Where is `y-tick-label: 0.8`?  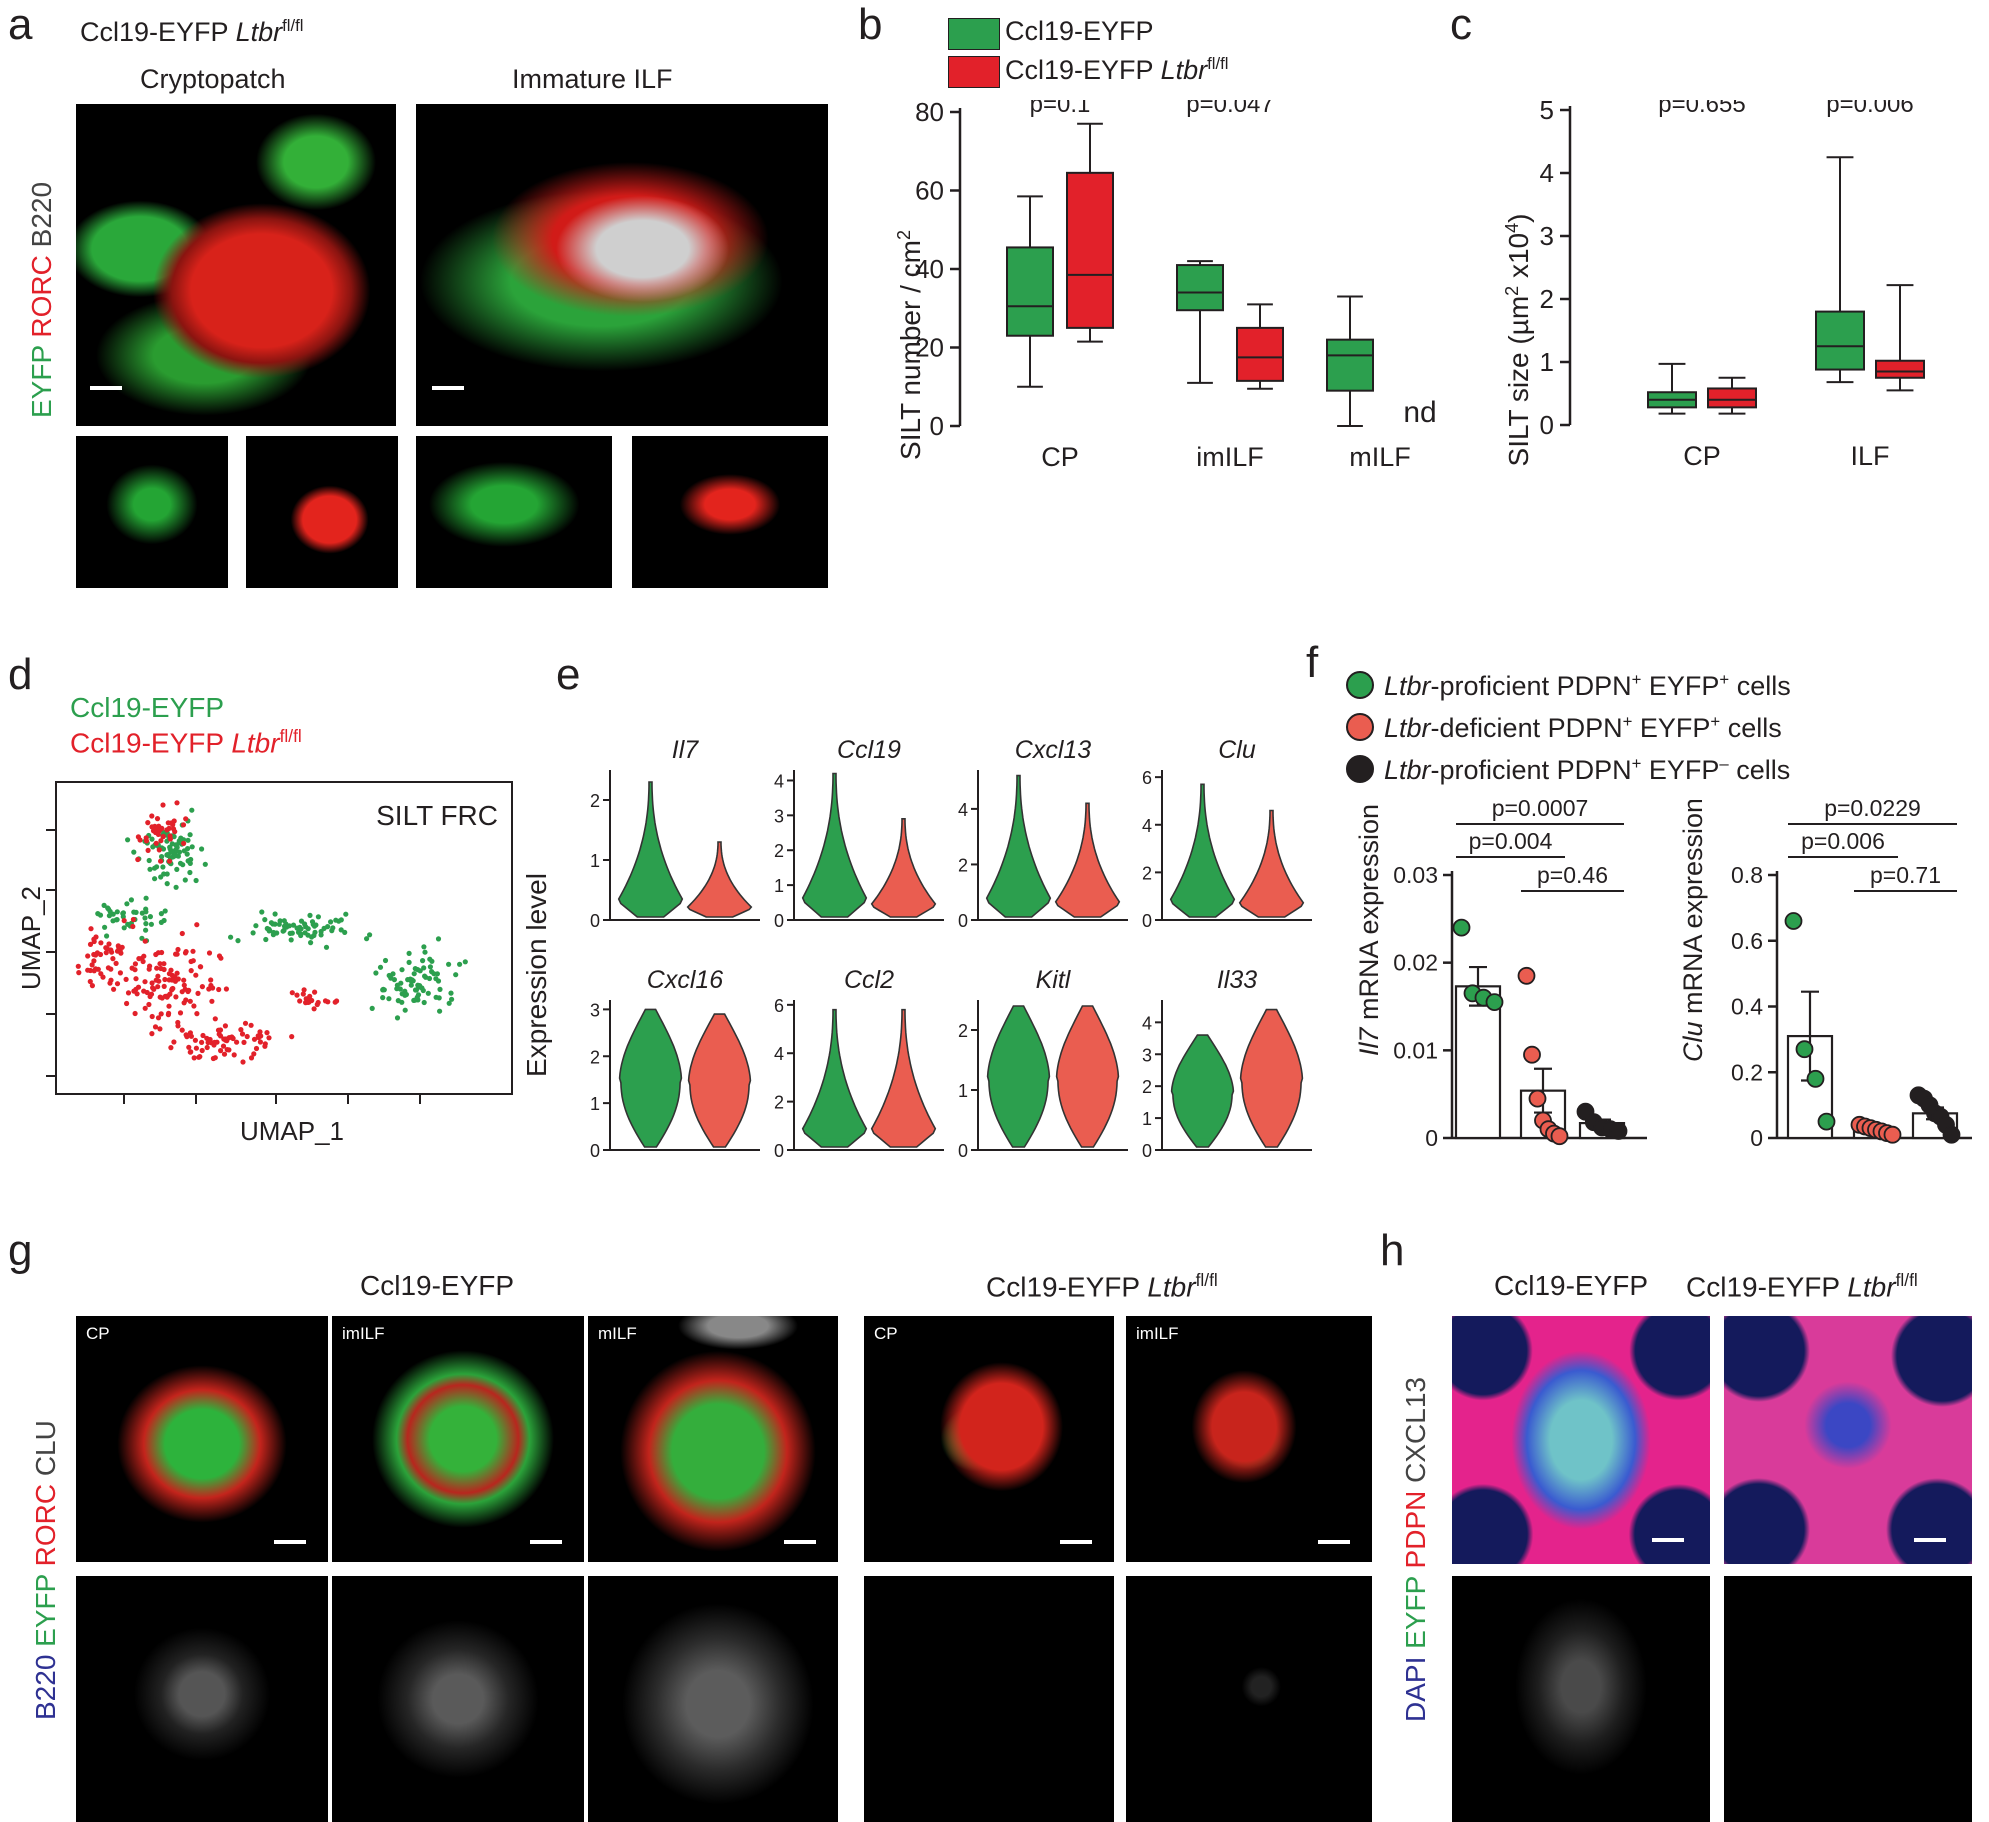 y-tick-label: 0.8 is located at coordinates (1747, 875).